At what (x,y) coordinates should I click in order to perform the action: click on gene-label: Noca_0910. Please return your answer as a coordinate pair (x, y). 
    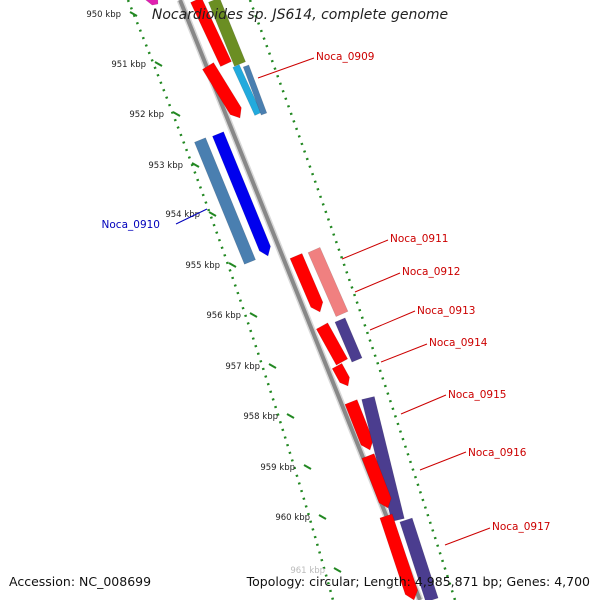
    Looking at the image, I should click on (131, 225).